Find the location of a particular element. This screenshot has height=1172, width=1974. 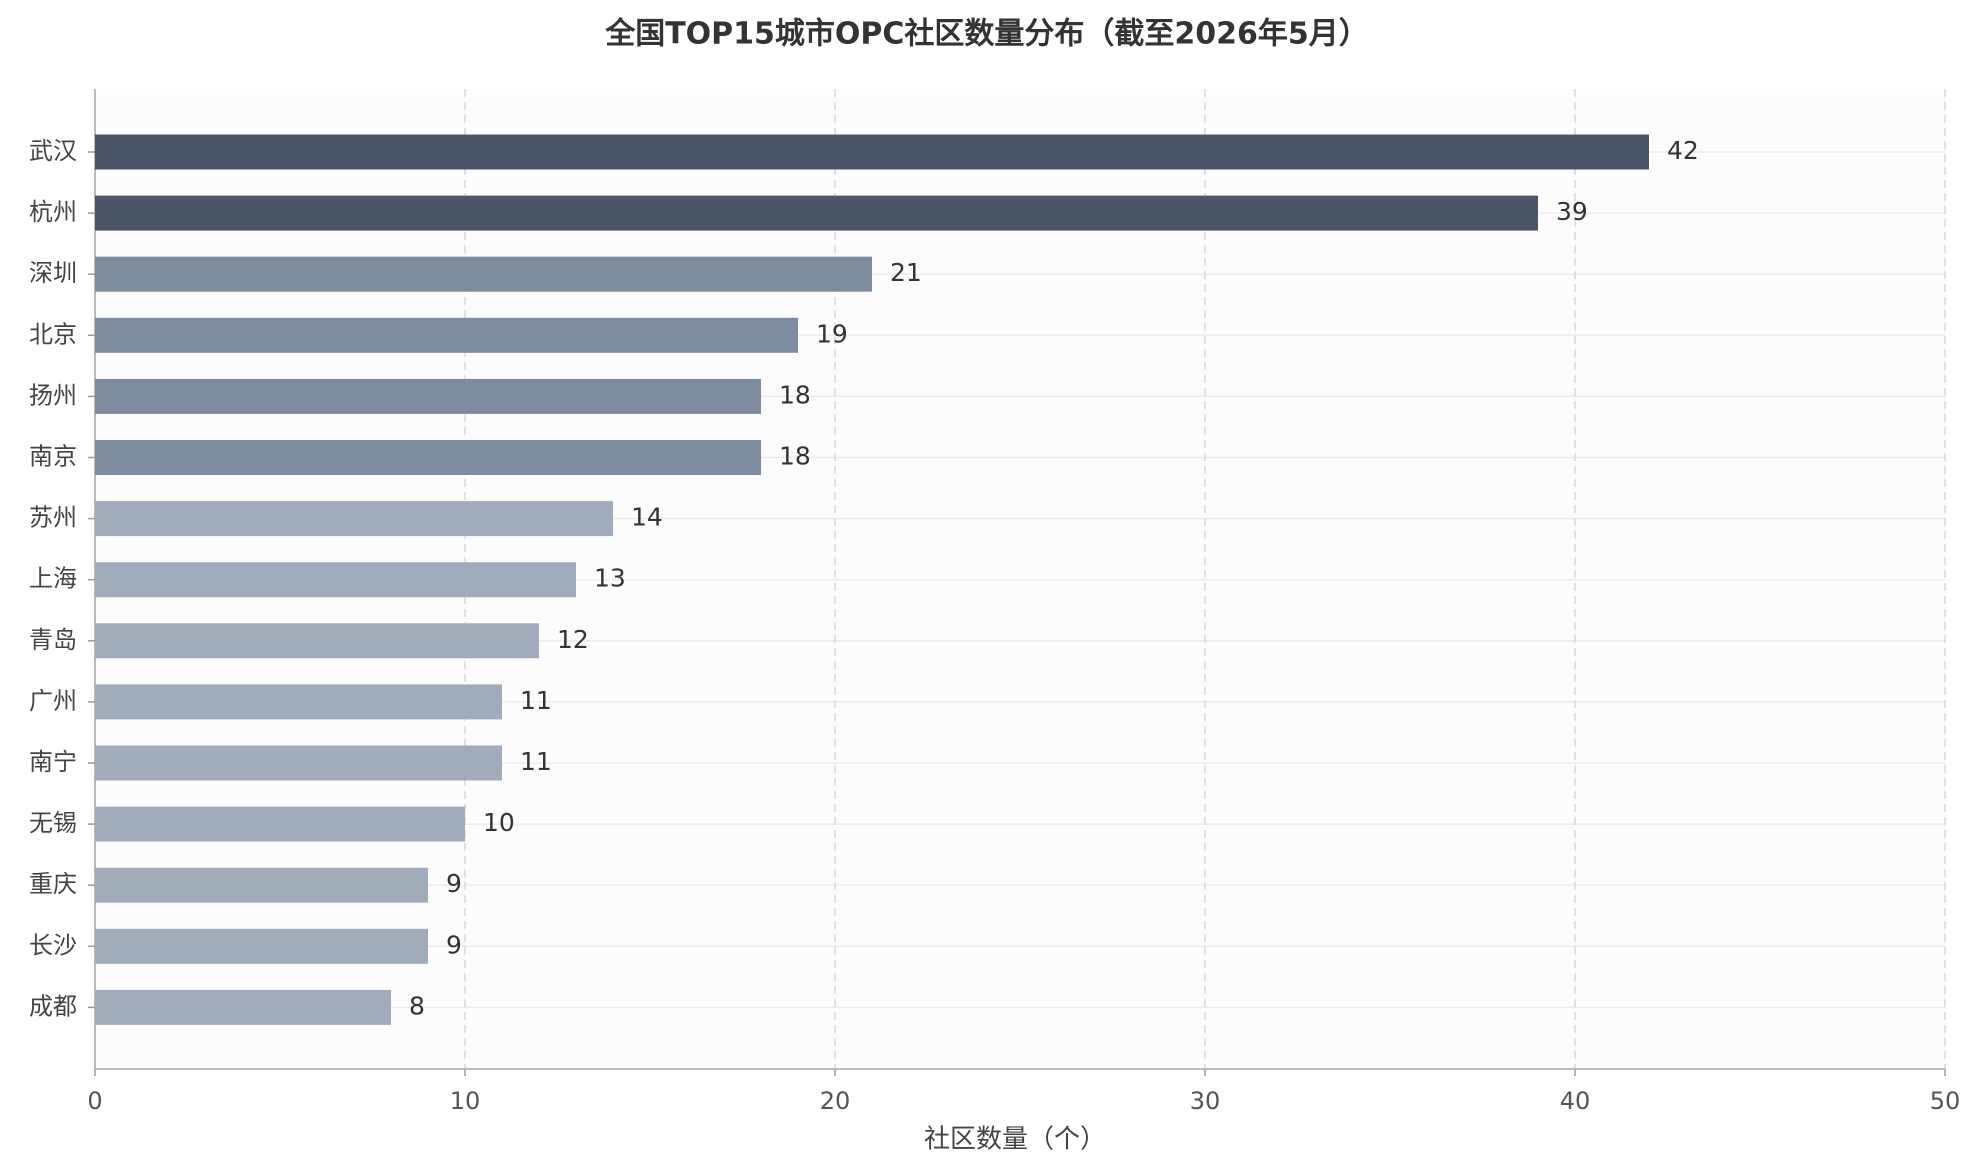

y-tick-label: 重庆 is located at coordinates (53, 884).